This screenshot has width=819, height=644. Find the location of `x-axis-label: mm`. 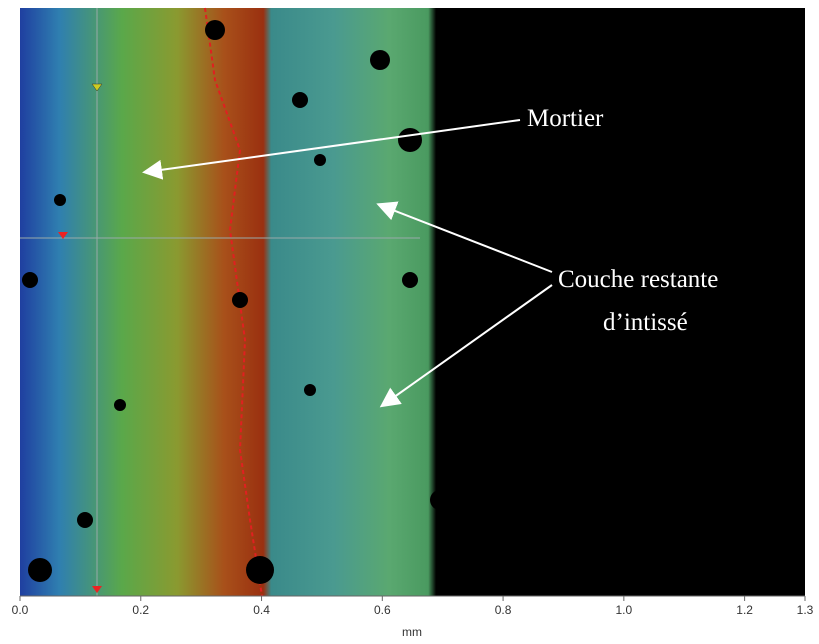

x-axis-label: mm is located at coordinates (412, 632).